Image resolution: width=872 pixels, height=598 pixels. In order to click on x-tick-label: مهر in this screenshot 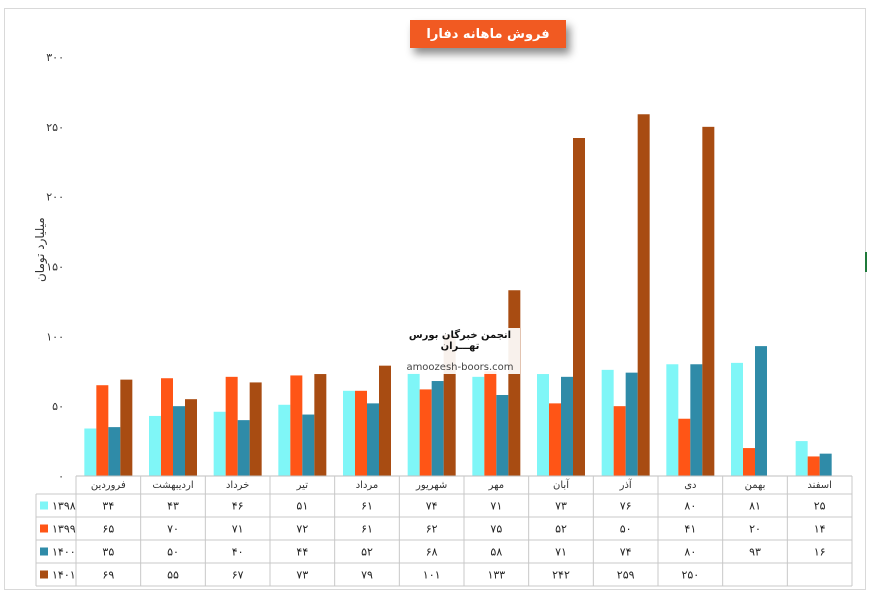, I will do `click(496, 485)`.